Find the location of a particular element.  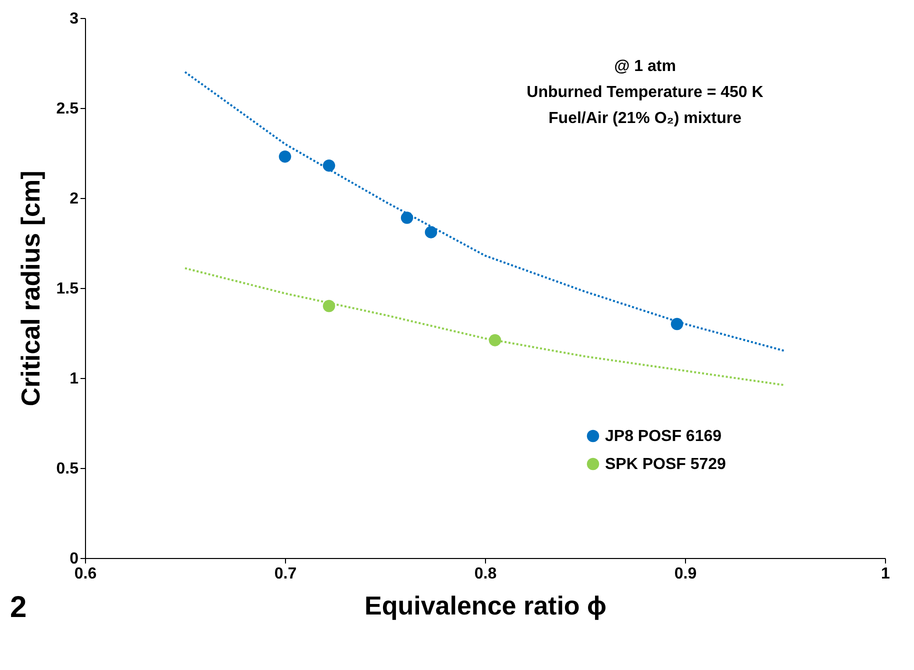

x-tick-label: 0.7 is located at coordinates (285, 574).